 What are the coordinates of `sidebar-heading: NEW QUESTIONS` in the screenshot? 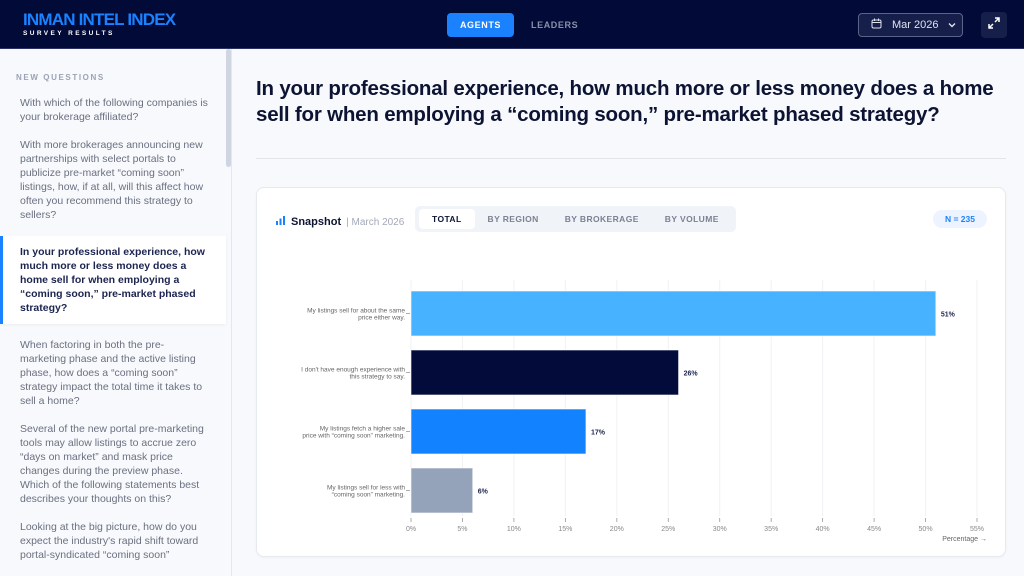 It's located at (60, 77).